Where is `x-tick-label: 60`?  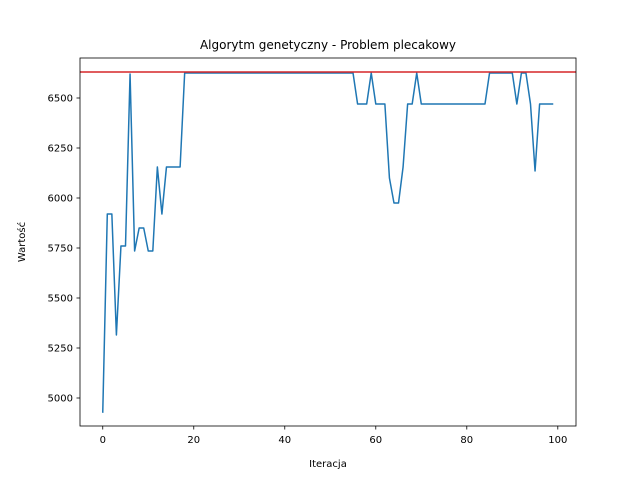
x-tick-label: 60 is located at coordinates (375, 440).